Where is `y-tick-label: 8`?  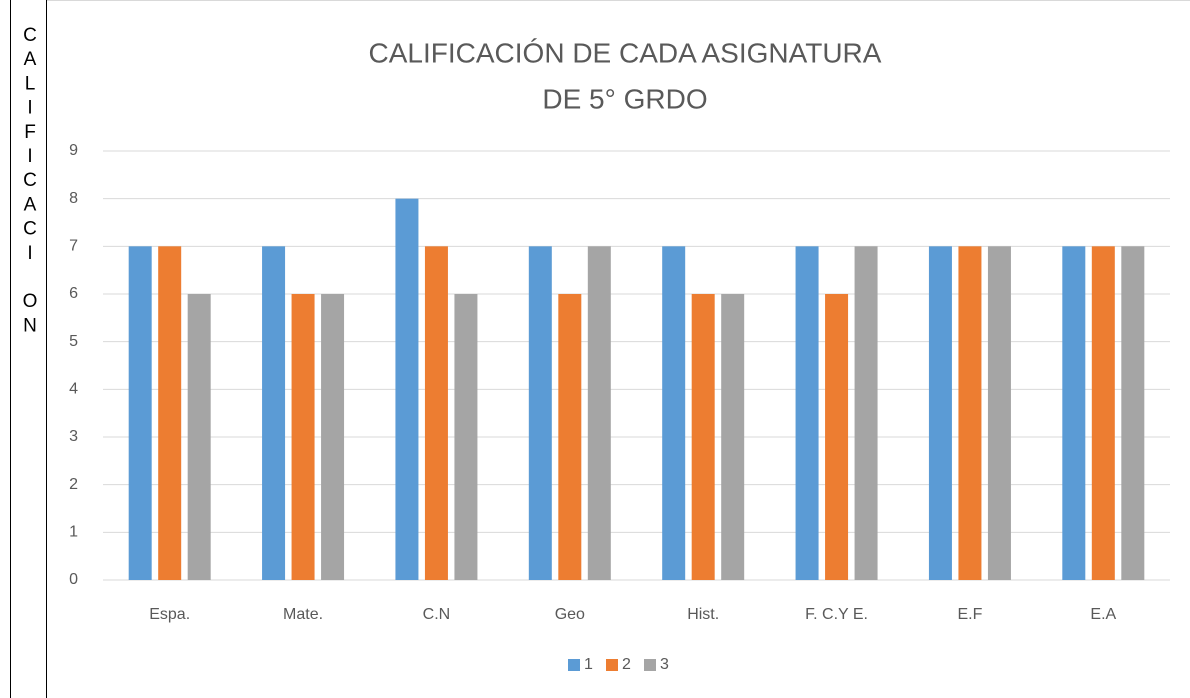
y-tick-label: 8 is located at coordinates (73, 198).